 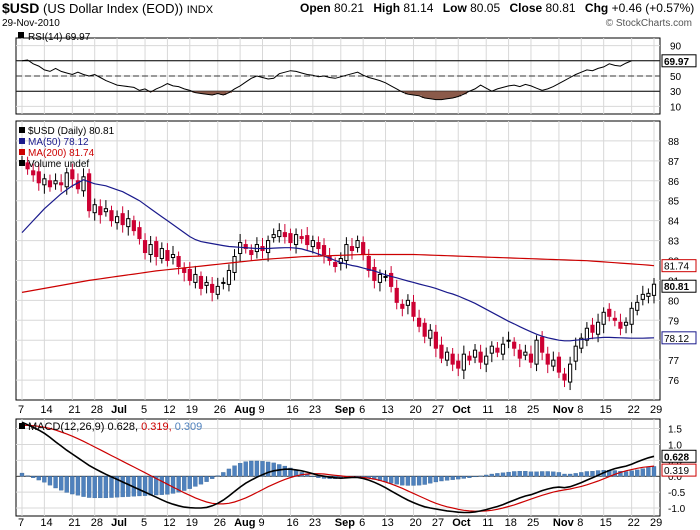 I want to click on price-xtick-28: 28, so click(x=97, y=410).